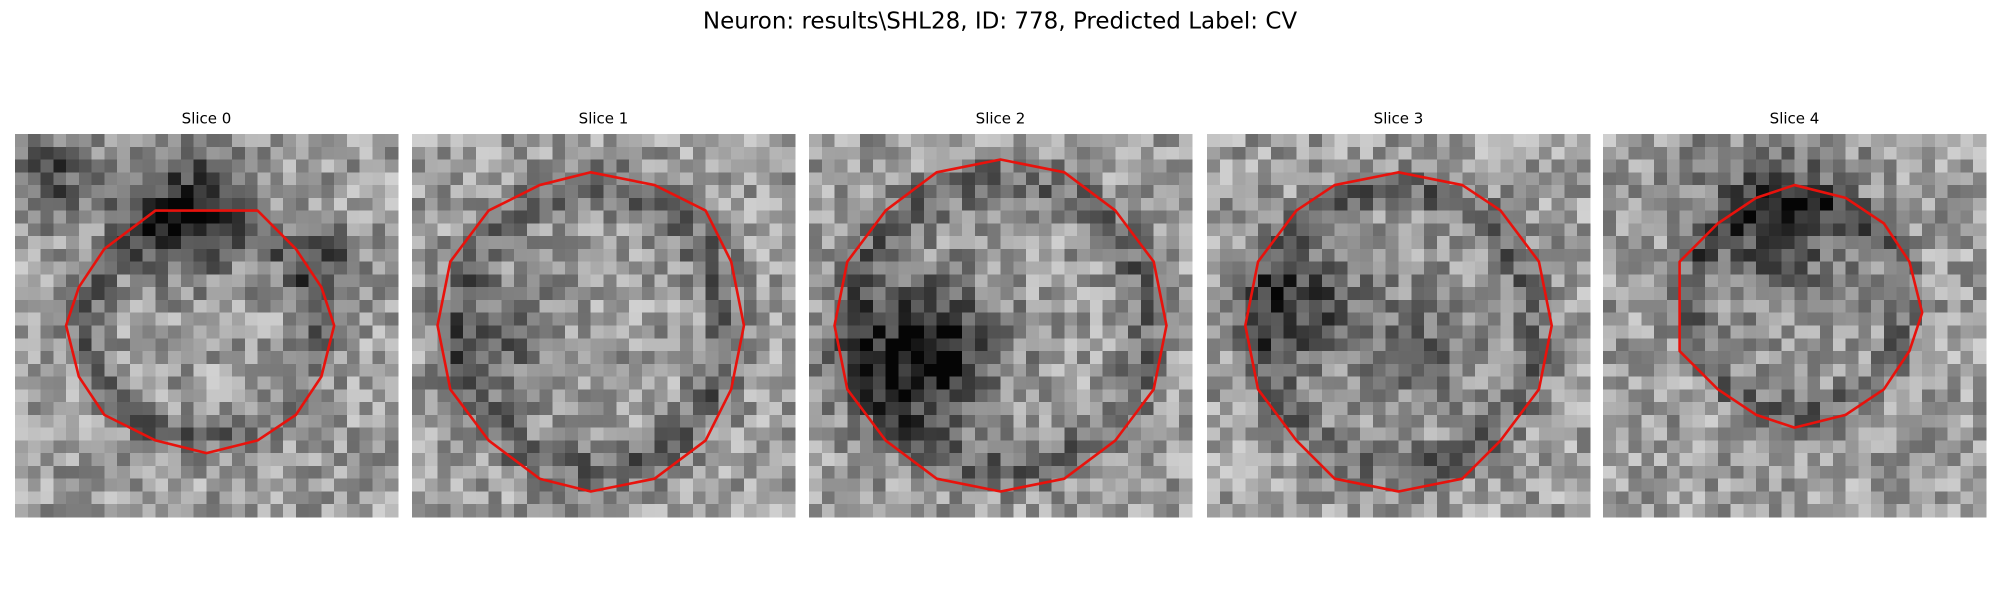  I want to click on panel-label: Slice 0, so click(207, 119).